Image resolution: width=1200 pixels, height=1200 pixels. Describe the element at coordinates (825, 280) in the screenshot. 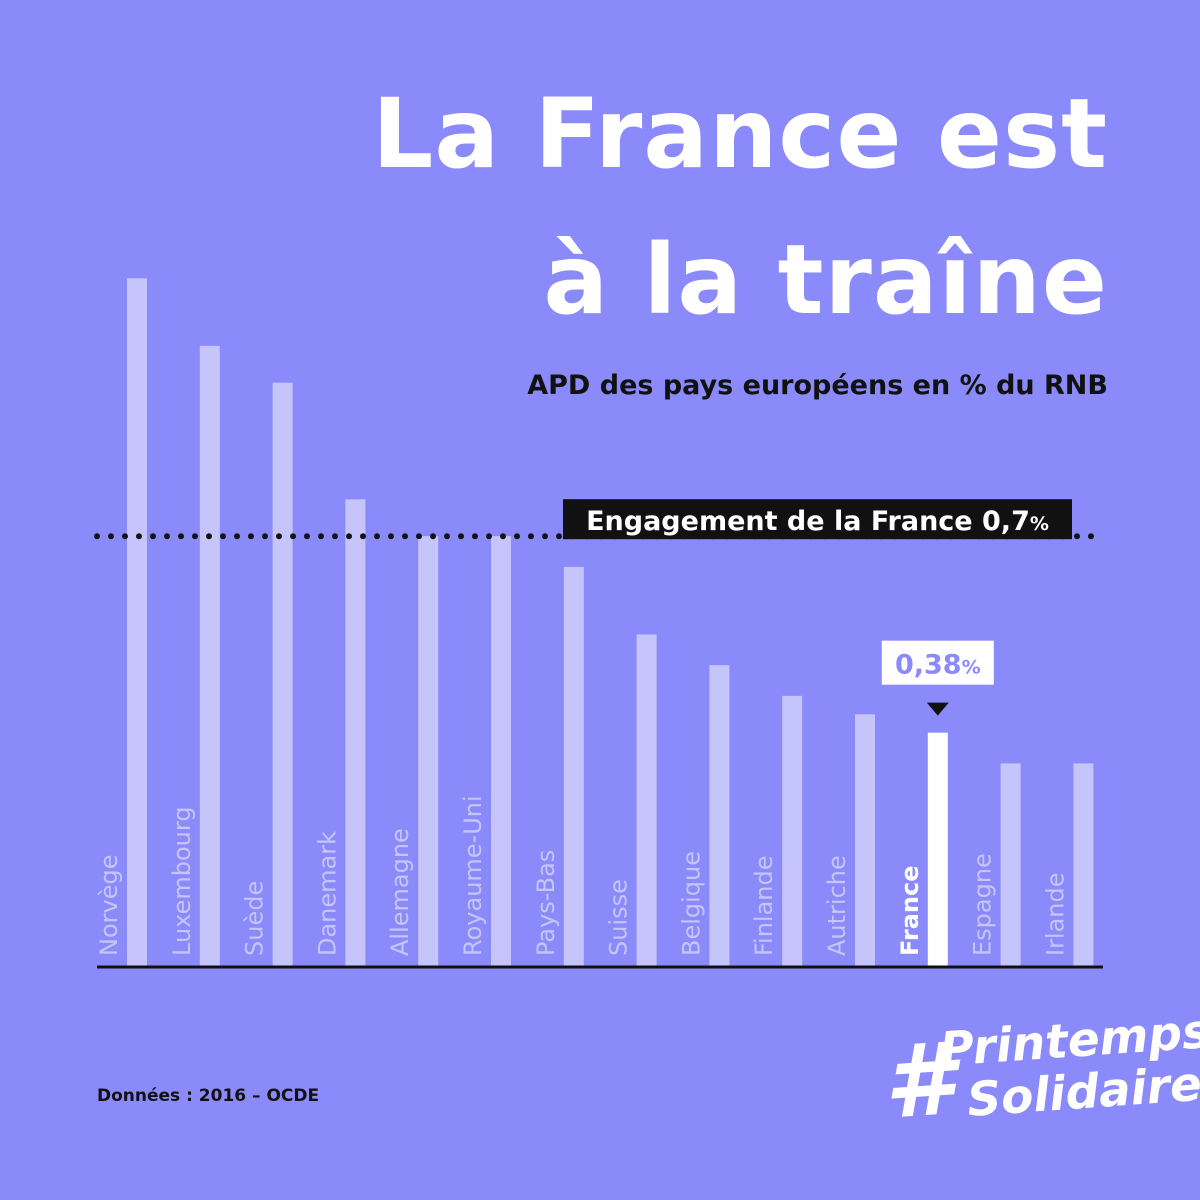

I see `title-line-2: à la traîne` at that location.